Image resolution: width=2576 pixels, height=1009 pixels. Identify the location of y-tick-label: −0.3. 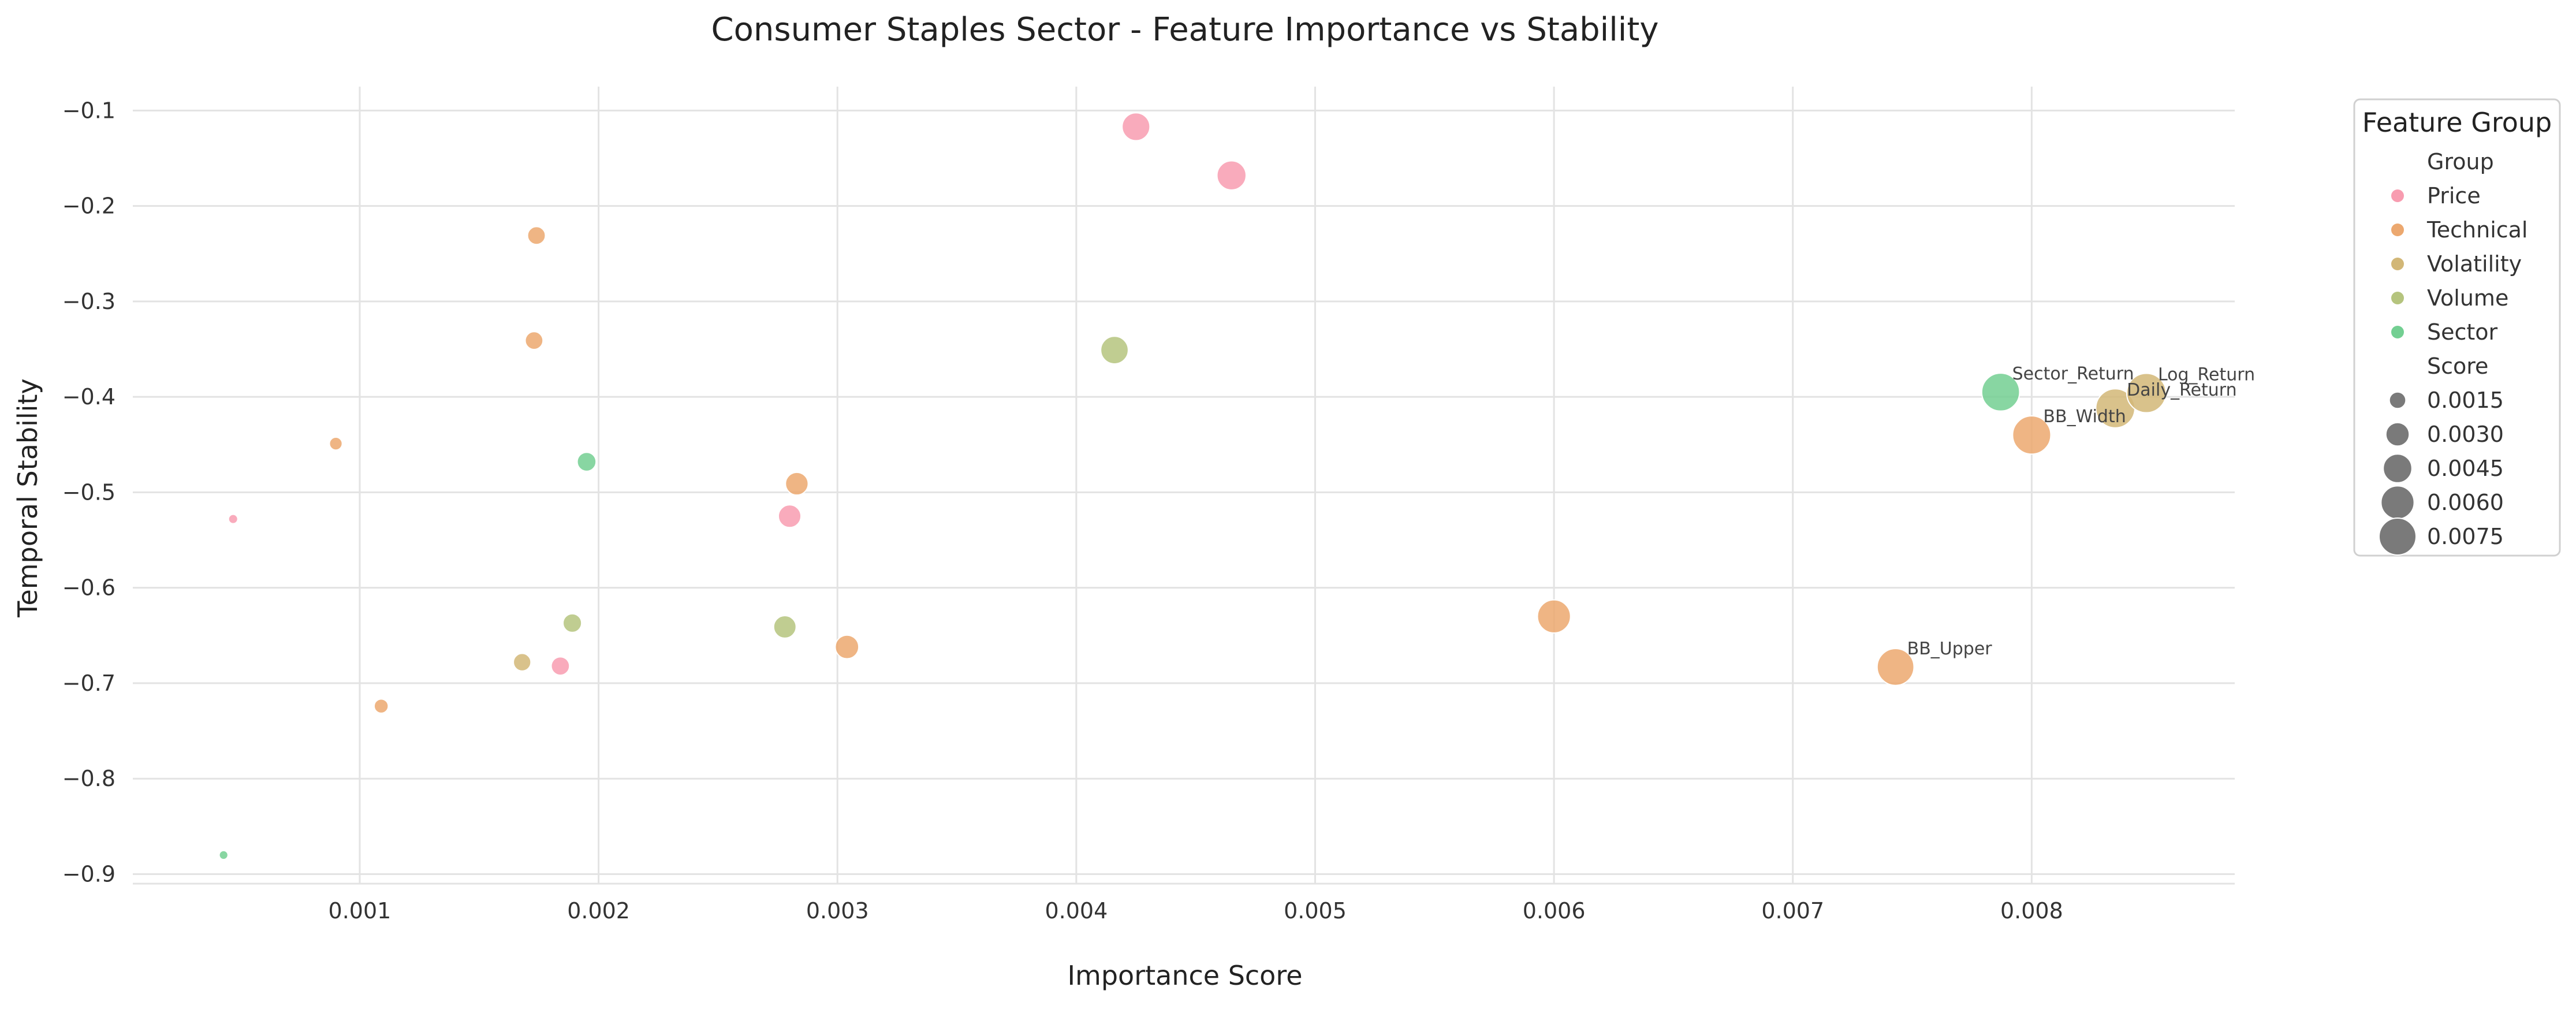
(88, 301).